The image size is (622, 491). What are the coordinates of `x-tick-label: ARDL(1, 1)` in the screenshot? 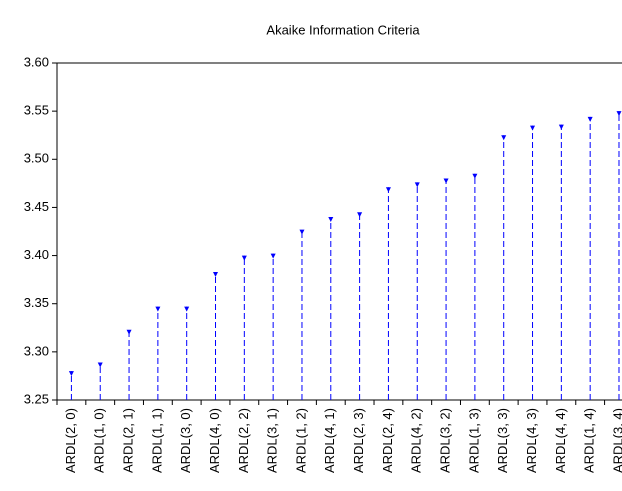 It's located at (156, 440).